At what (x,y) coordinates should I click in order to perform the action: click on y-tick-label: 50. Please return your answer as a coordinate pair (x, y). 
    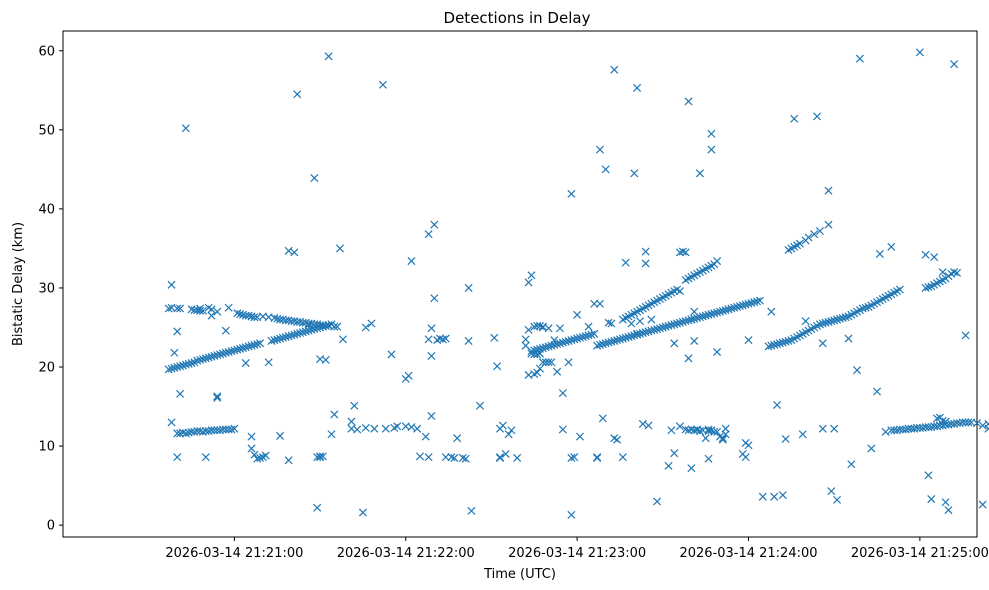
    Looking at the image, I should click on (46, 130).